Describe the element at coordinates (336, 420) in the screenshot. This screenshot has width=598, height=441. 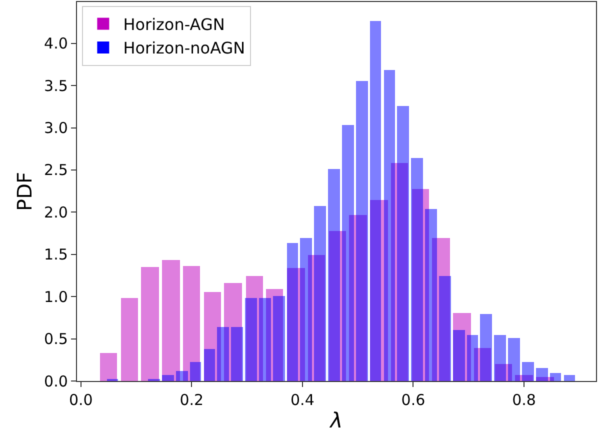
I see `x-axis-title: λ` at that location.